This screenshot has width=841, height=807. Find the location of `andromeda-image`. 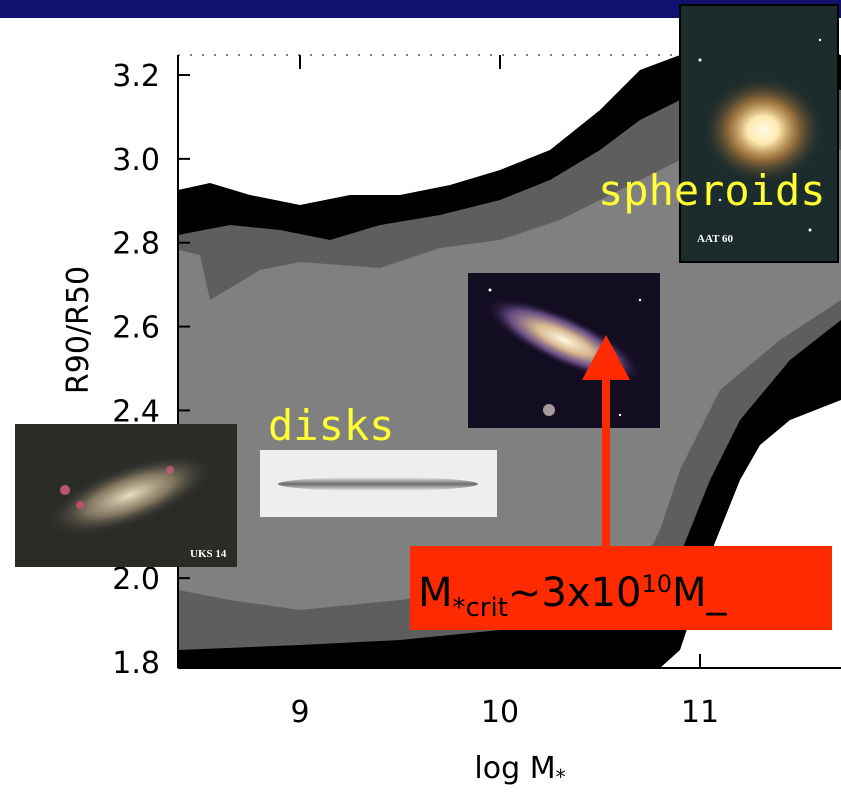

andromeda-image is located at coordinates (564, 350).